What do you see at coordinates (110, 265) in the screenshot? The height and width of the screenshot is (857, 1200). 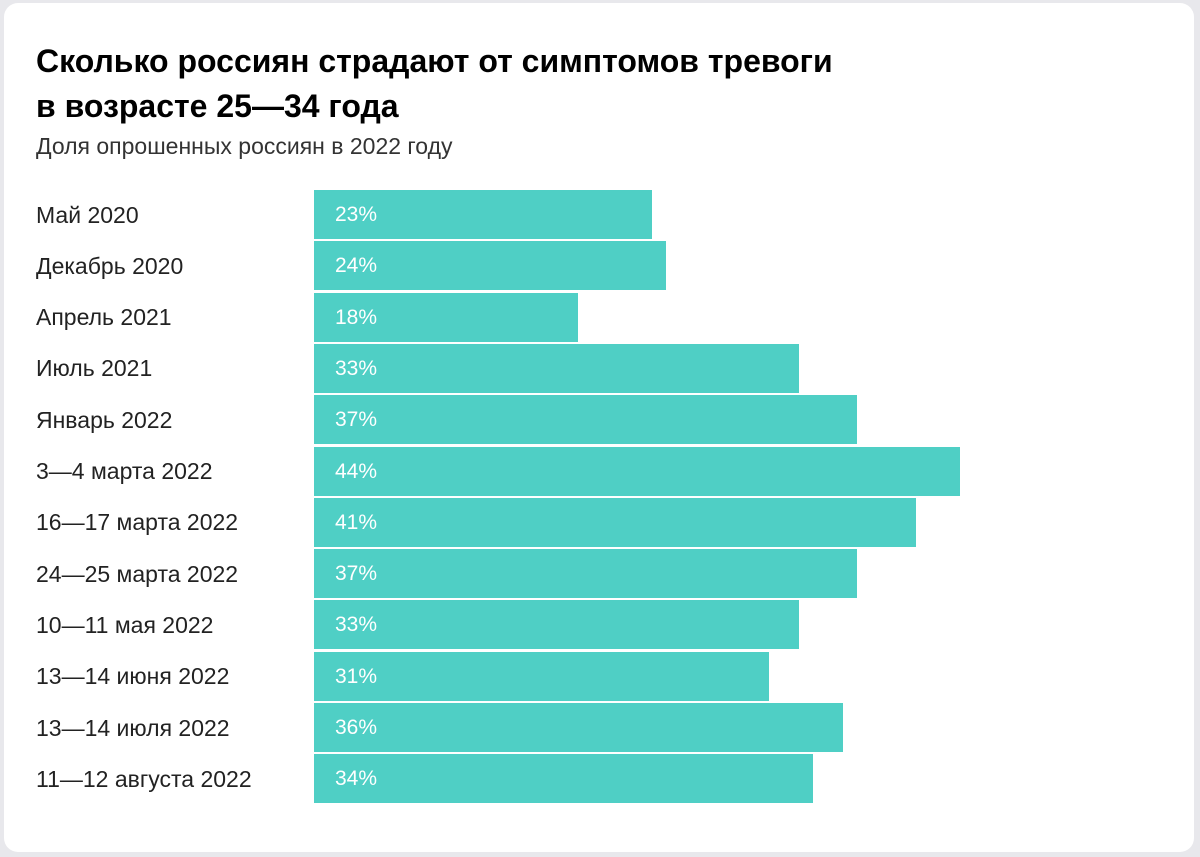 I see `category-label: Декабрь 2020` at bounding box center [110, 265].